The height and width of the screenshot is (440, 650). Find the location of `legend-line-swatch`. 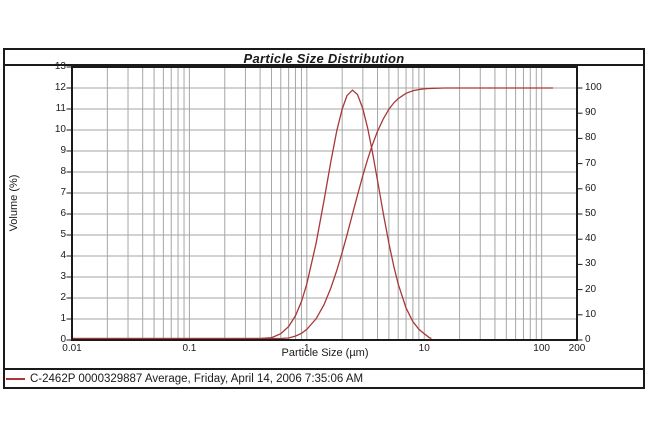

legend-line-swatch is located at coordinates (15, 378).